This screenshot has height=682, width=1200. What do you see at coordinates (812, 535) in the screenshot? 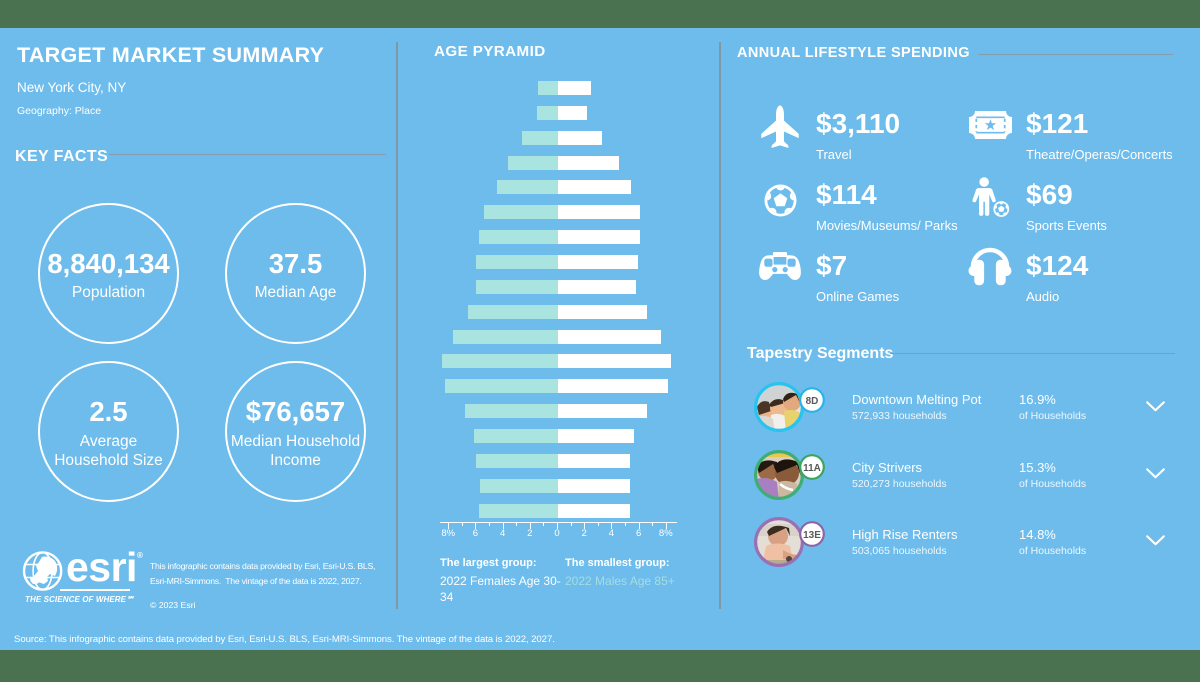
I see `svg-text: 13E` at bounding box center [812, 535].